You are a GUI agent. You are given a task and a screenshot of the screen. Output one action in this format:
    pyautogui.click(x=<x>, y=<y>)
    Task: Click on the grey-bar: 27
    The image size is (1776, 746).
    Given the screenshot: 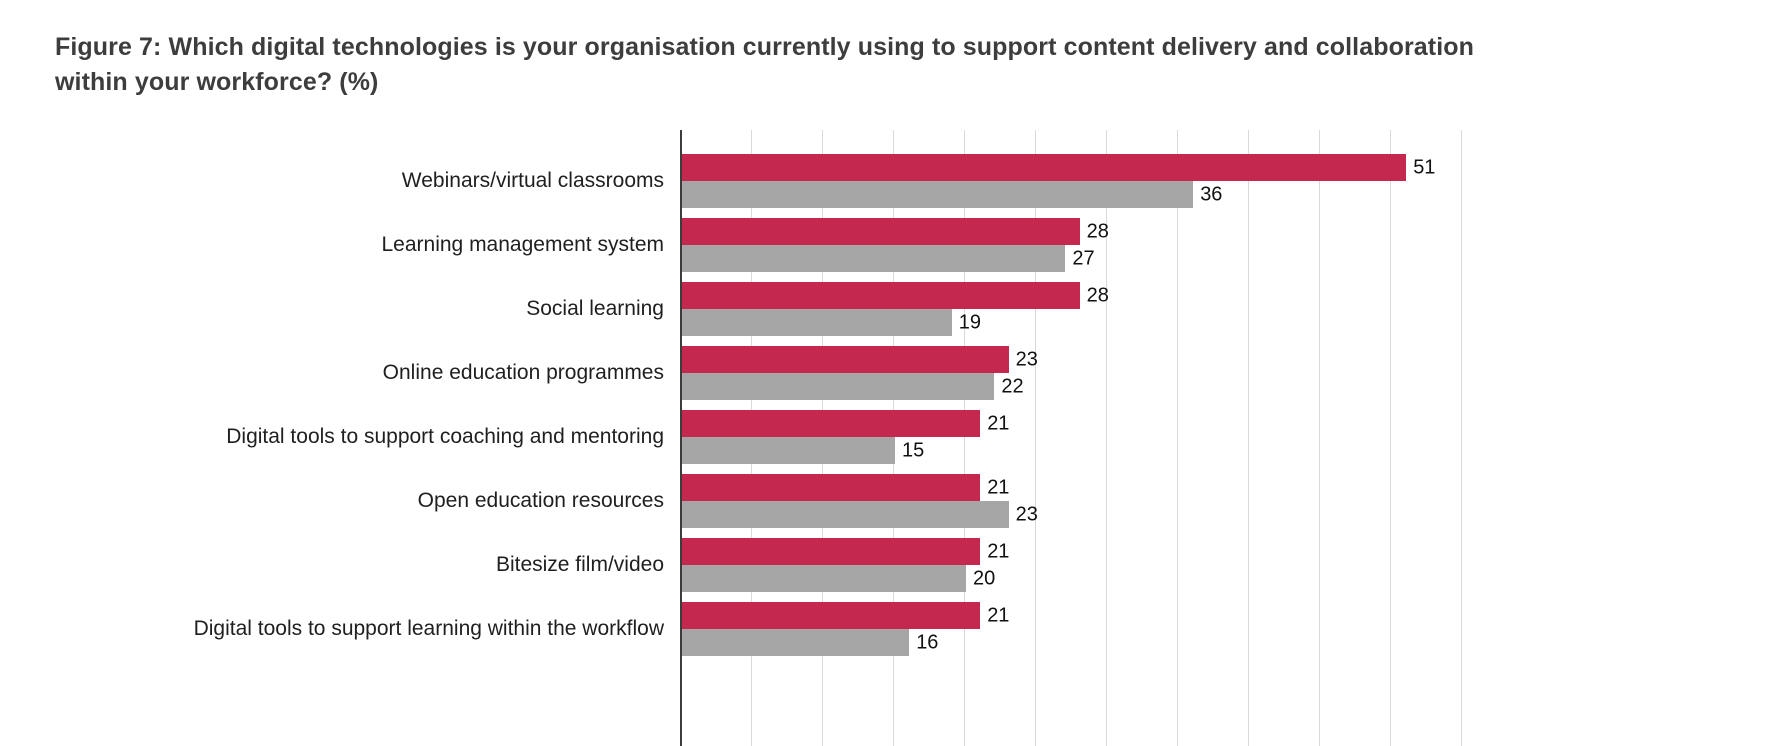 What is the action you would take?
    pyautogui.click(x=888, y=258)
    